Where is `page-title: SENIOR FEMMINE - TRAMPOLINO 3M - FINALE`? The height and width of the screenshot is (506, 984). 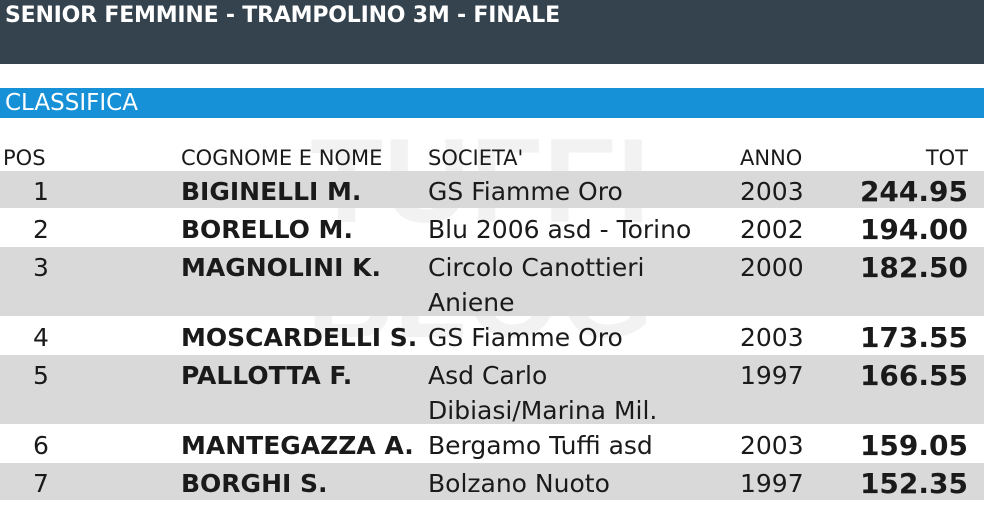 page-title: SENIOR FEMMINE - TRAMPOLINO 3M - FINALE is located at coordinates (282, 15).